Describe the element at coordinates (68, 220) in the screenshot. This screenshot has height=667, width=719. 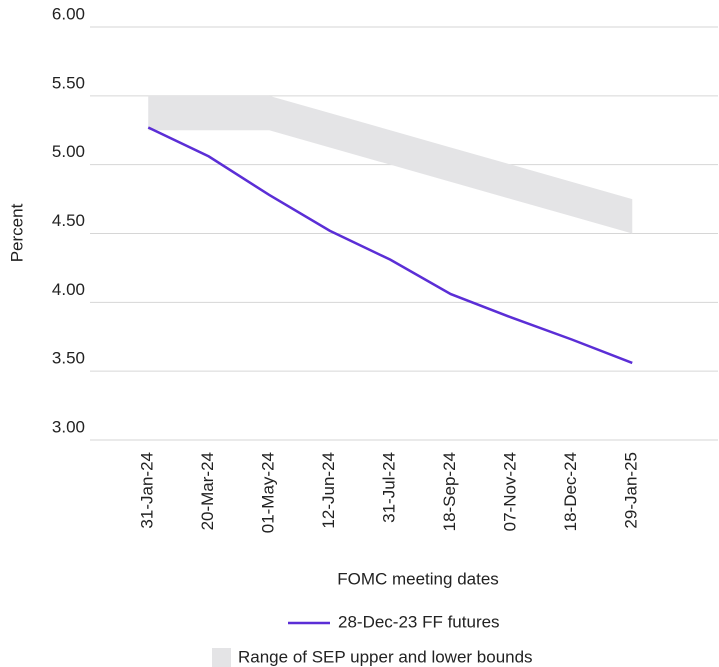
I see `y-tick-label: 4.50` at that location.